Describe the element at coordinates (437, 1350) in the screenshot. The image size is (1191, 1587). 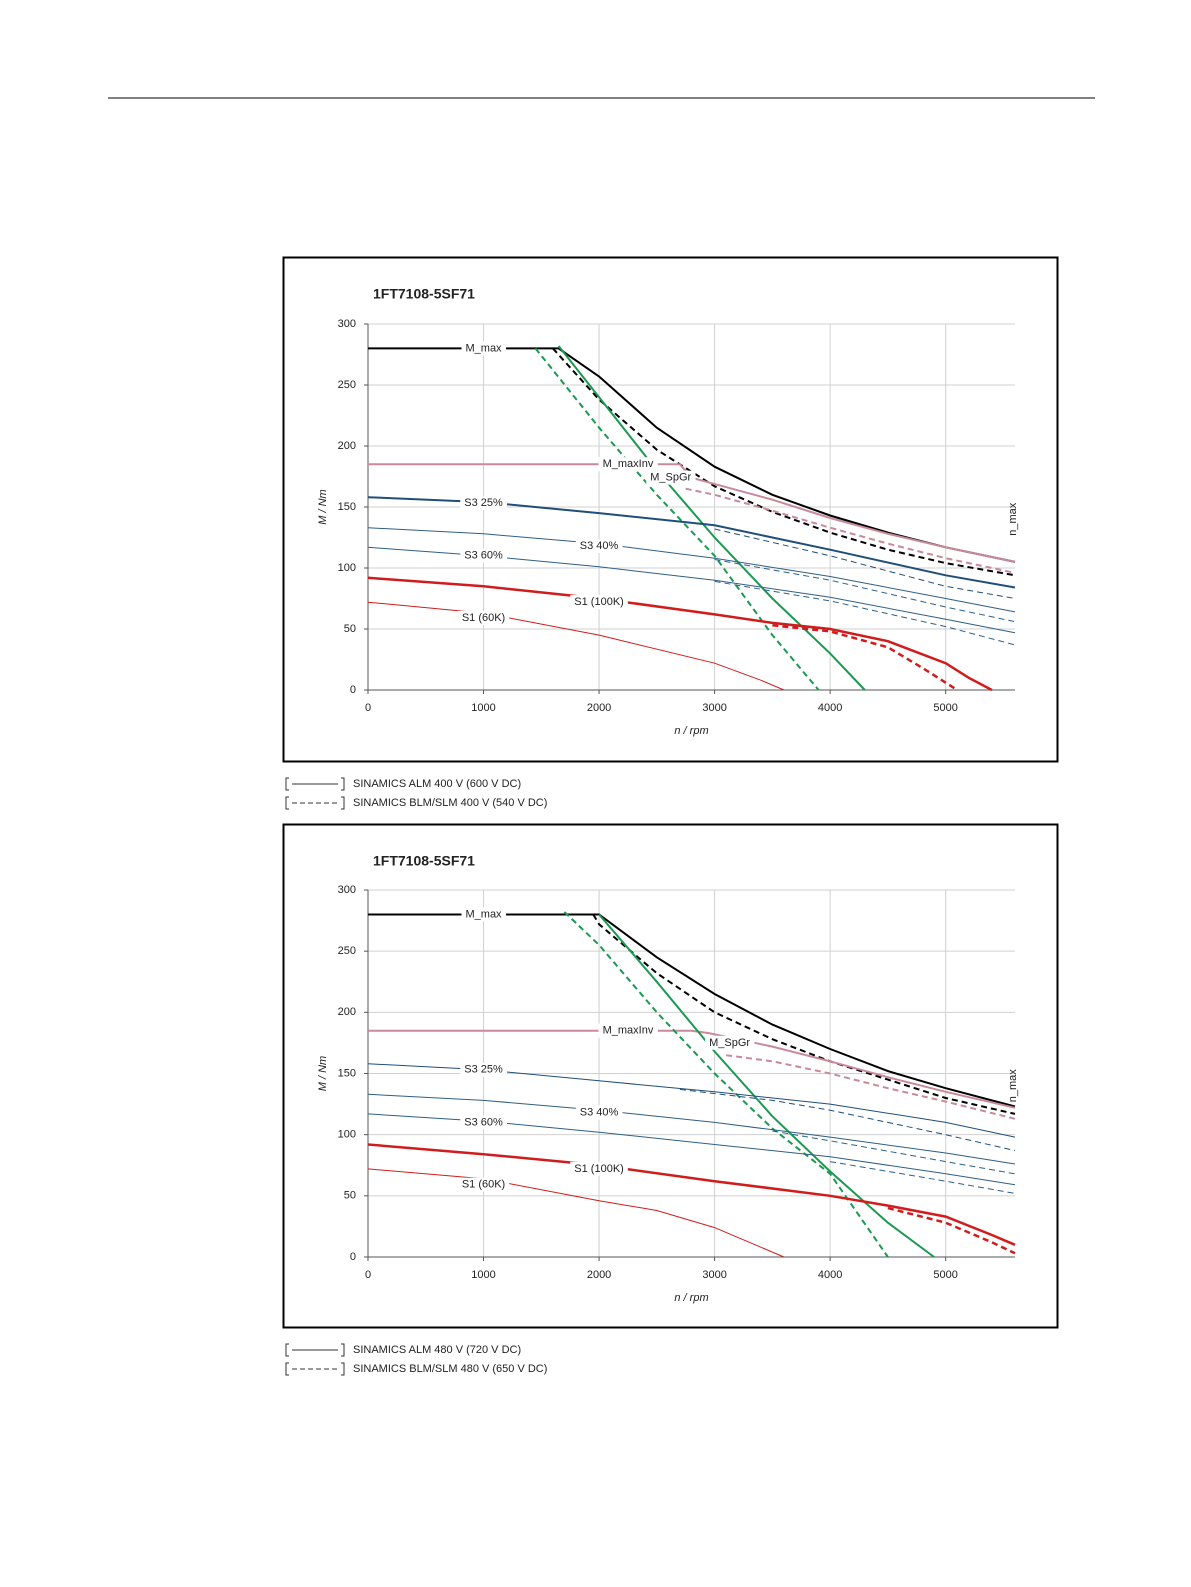
I see `legend-label: SINAMICS ALM 480 V (720 V DC)` at that location.